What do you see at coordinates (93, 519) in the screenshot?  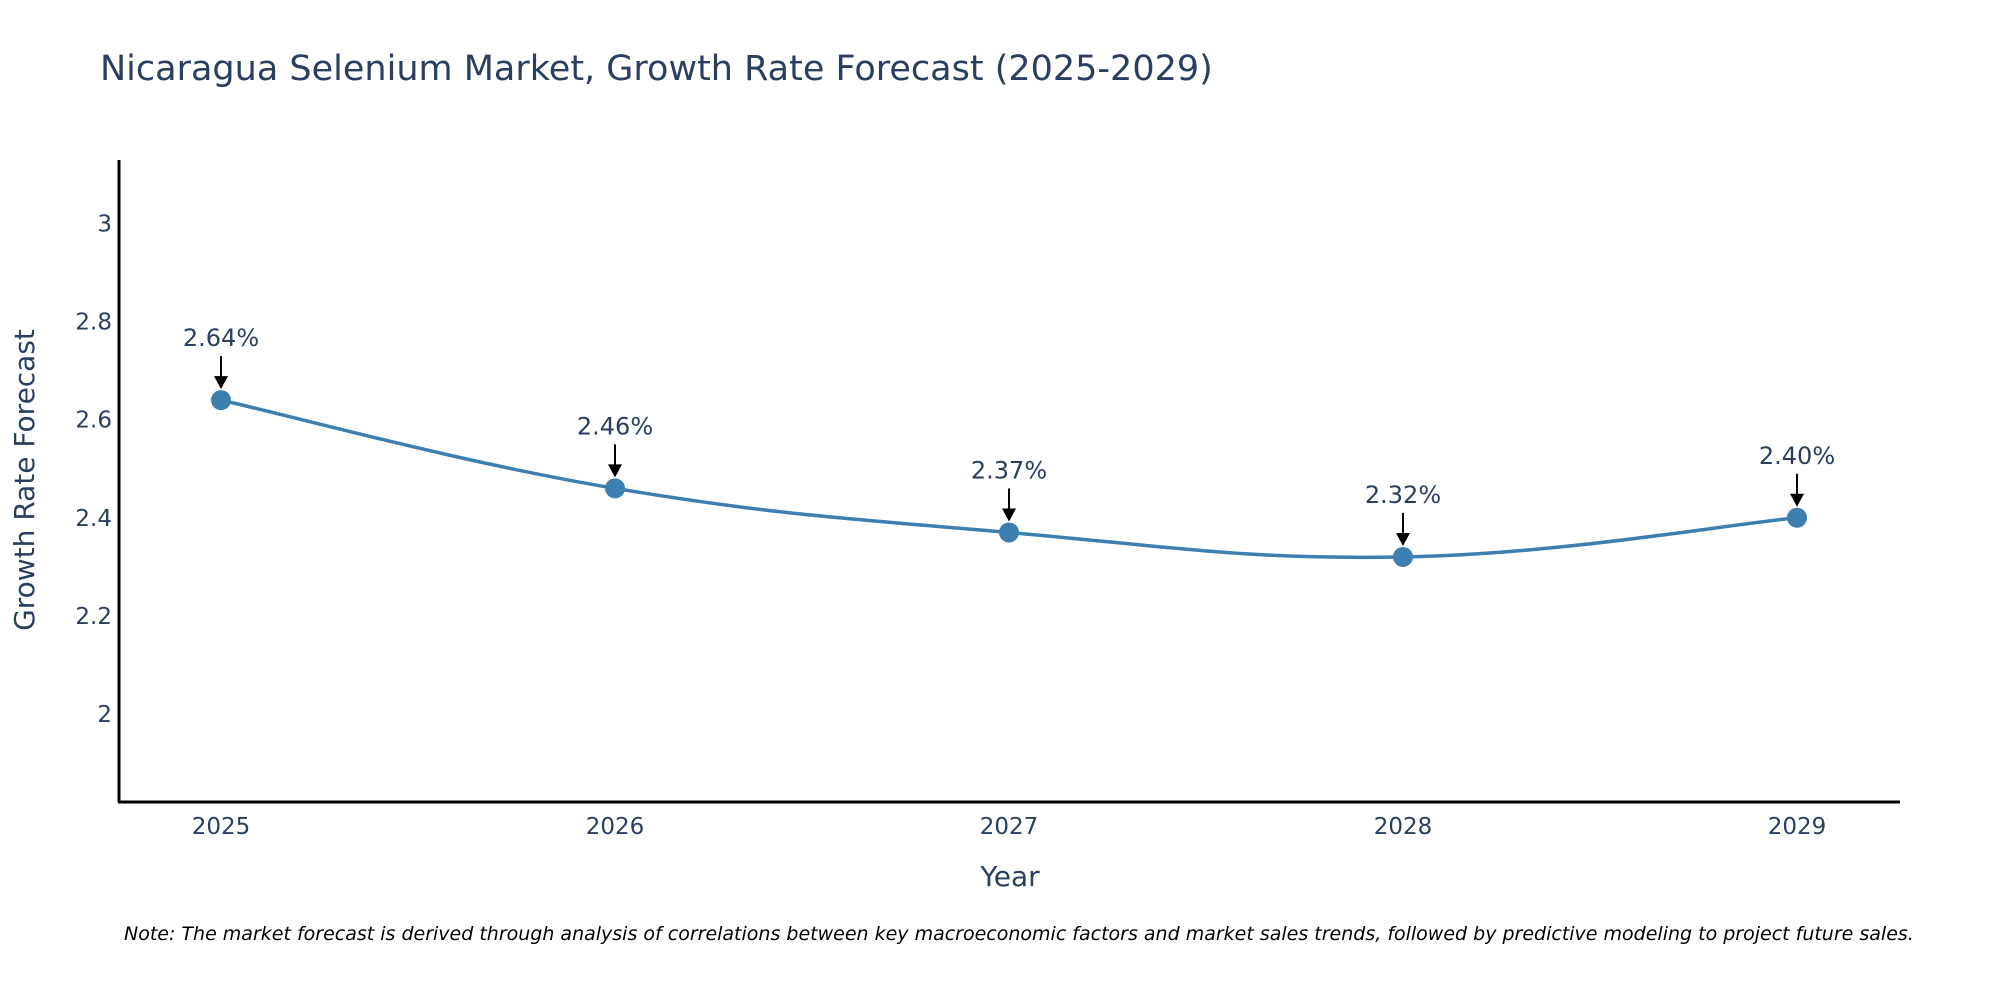 I see `y-tick-label: 2.4` at bounding box center [93, 519].